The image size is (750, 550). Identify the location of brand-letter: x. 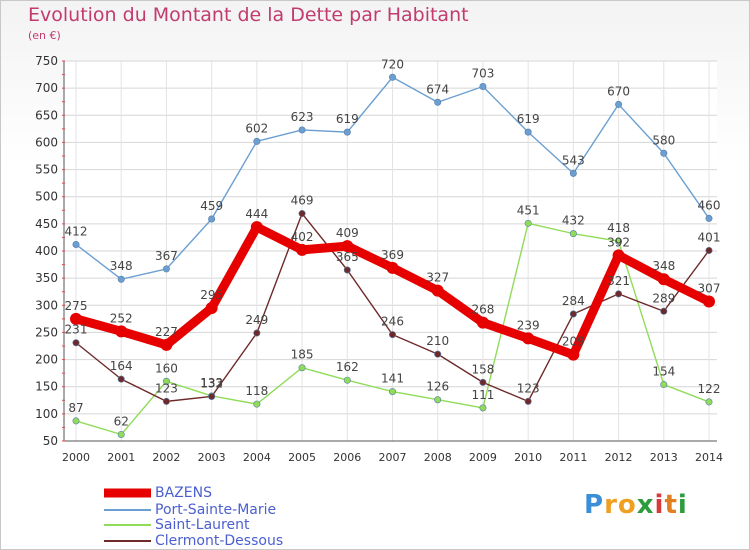
(645, 505).